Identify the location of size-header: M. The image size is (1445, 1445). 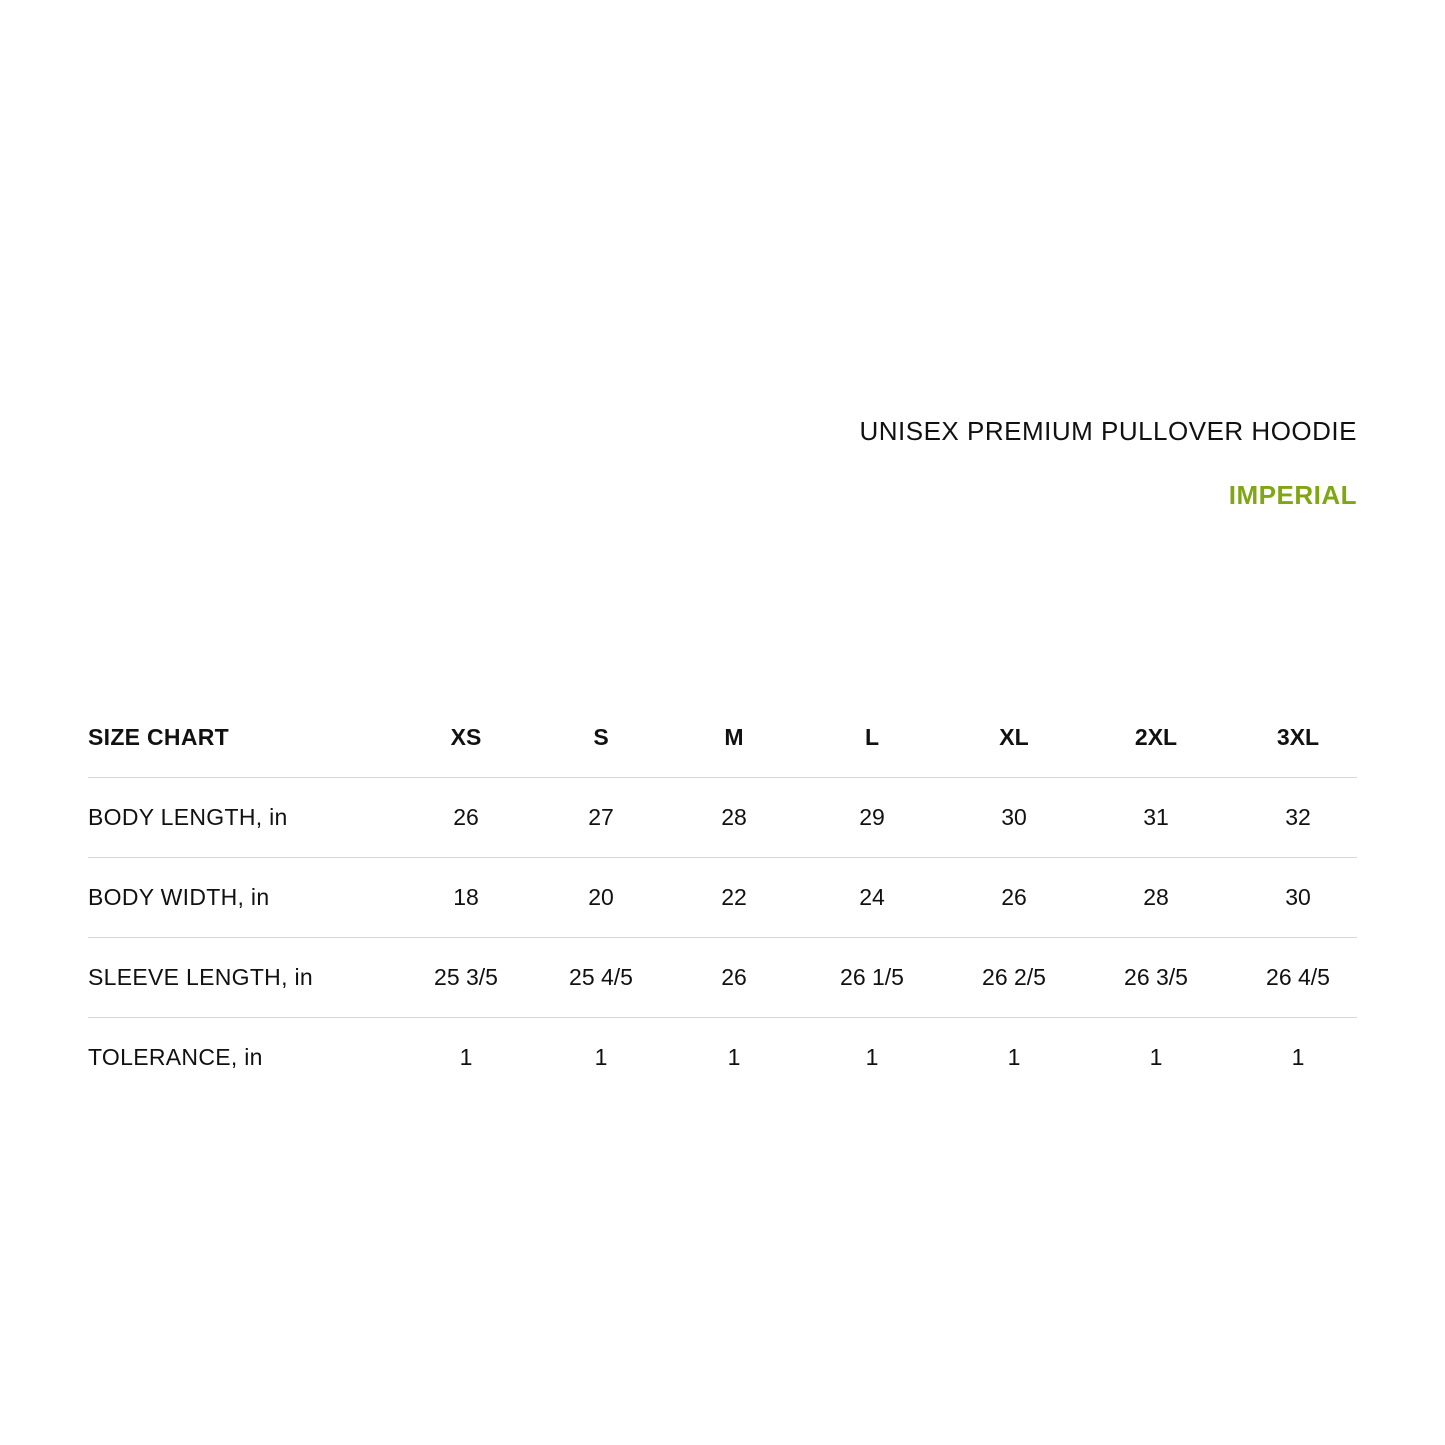
(734, 737).